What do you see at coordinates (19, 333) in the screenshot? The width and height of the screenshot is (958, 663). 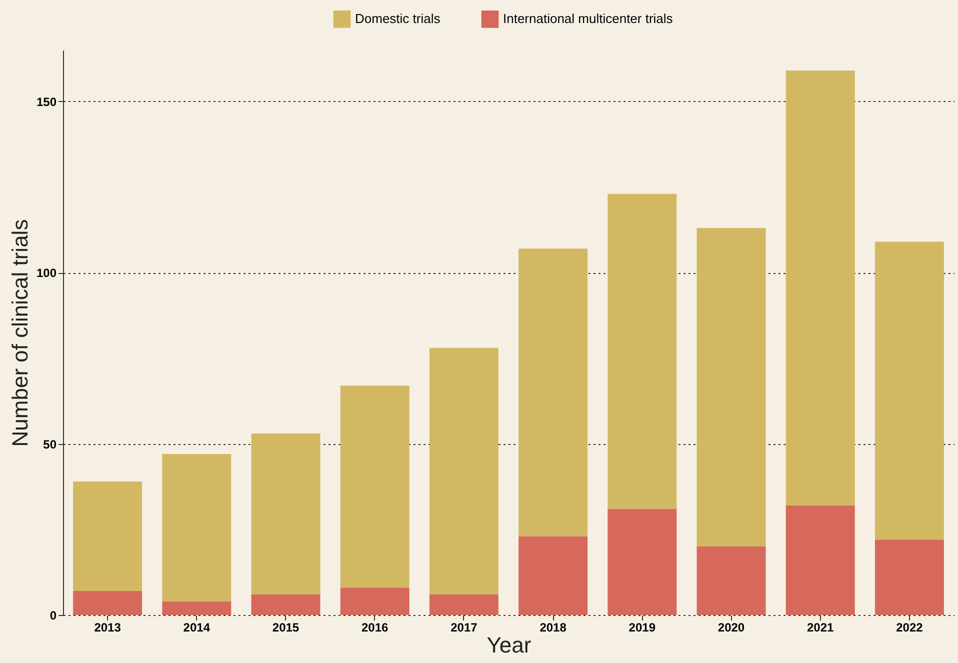 I see `y-axis-title: Number of clinical trials` at bounding box center [19, 333].